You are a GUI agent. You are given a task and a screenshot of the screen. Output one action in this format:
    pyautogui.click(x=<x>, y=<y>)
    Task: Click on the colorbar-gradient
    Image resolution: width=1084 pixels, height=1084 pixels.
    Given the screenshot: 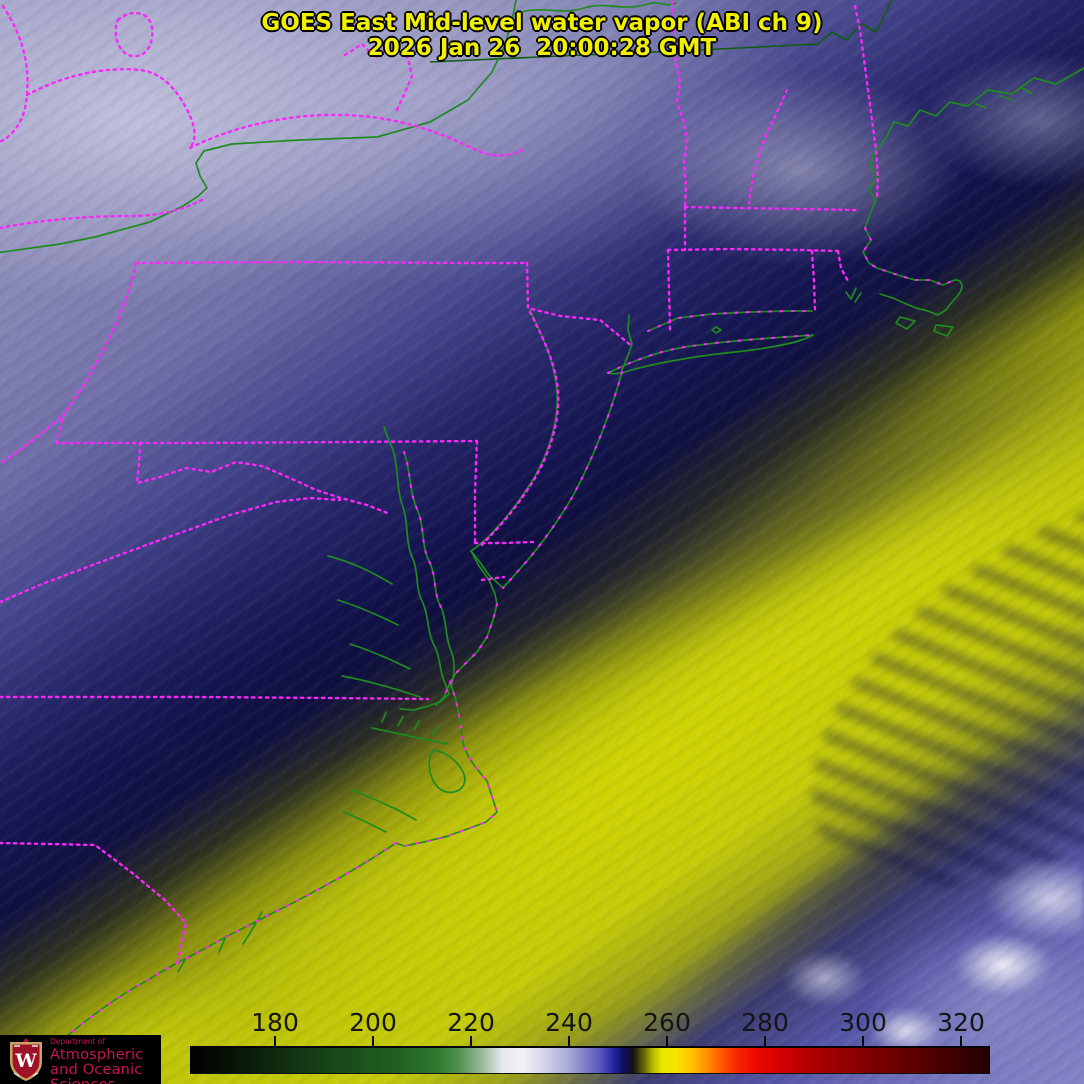 What is the action you would take?
    pyautogui.click(x=590, y=1060)
    